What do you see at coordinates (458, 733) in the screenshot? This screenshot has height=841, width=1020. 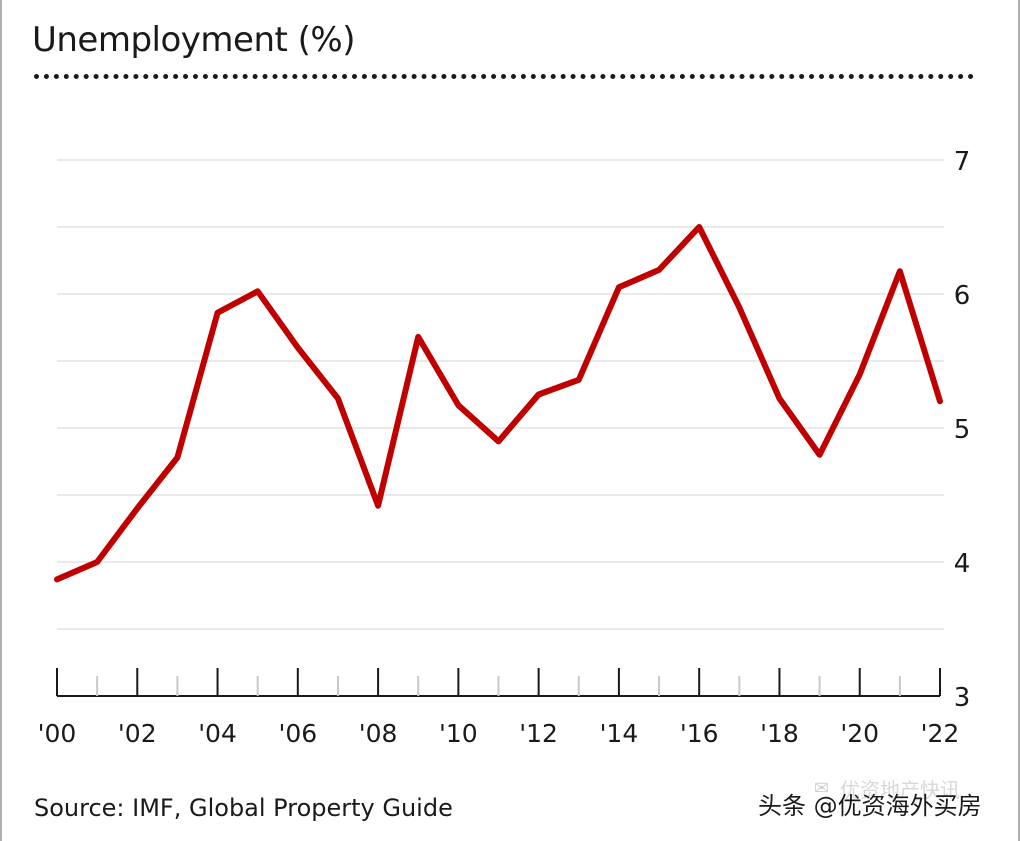 I see `x-tick-label: '10` at bounding box center [458, 733].